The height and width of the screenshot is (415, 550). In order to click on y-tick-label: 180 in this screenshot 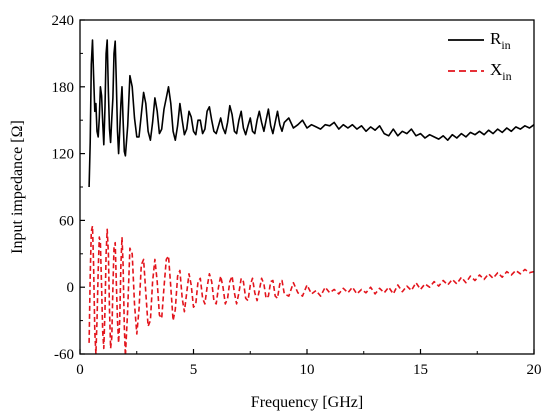, I will do `click(63, 88)`.